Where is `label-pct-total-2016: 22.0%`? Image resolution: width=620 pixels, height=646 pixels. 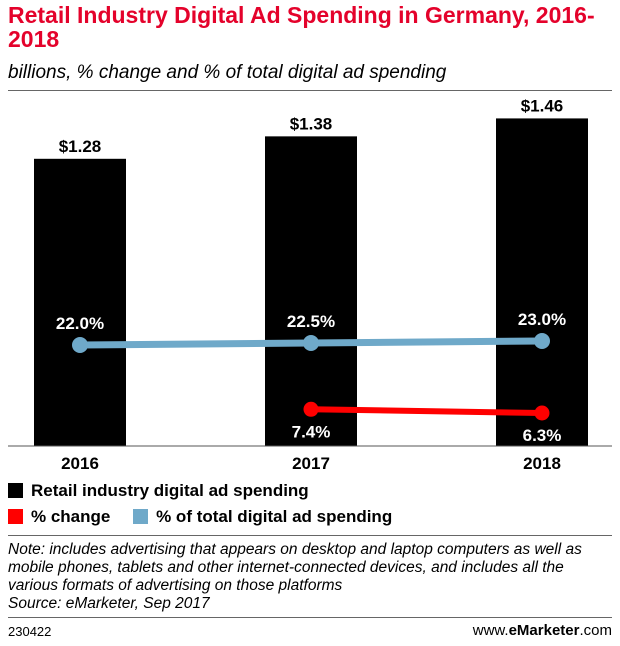 label-pct-total-2016: 22.0% is located at coordinates (80, 323).